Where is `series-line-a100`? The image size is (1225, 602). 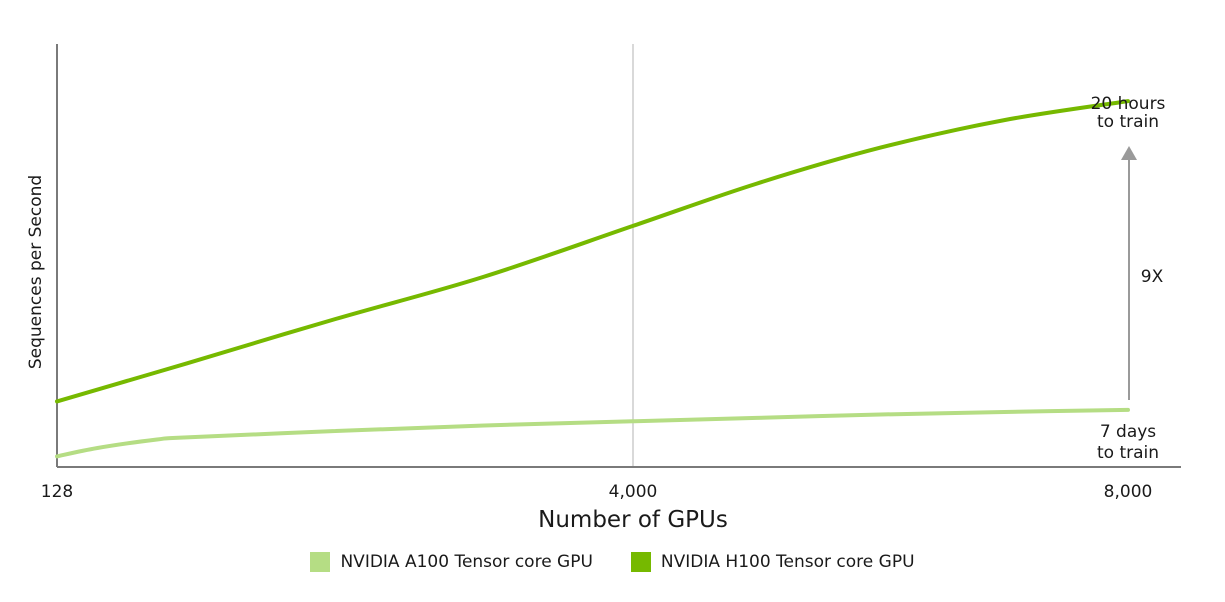
series-line-a100 is located at coordinates (592, 433).